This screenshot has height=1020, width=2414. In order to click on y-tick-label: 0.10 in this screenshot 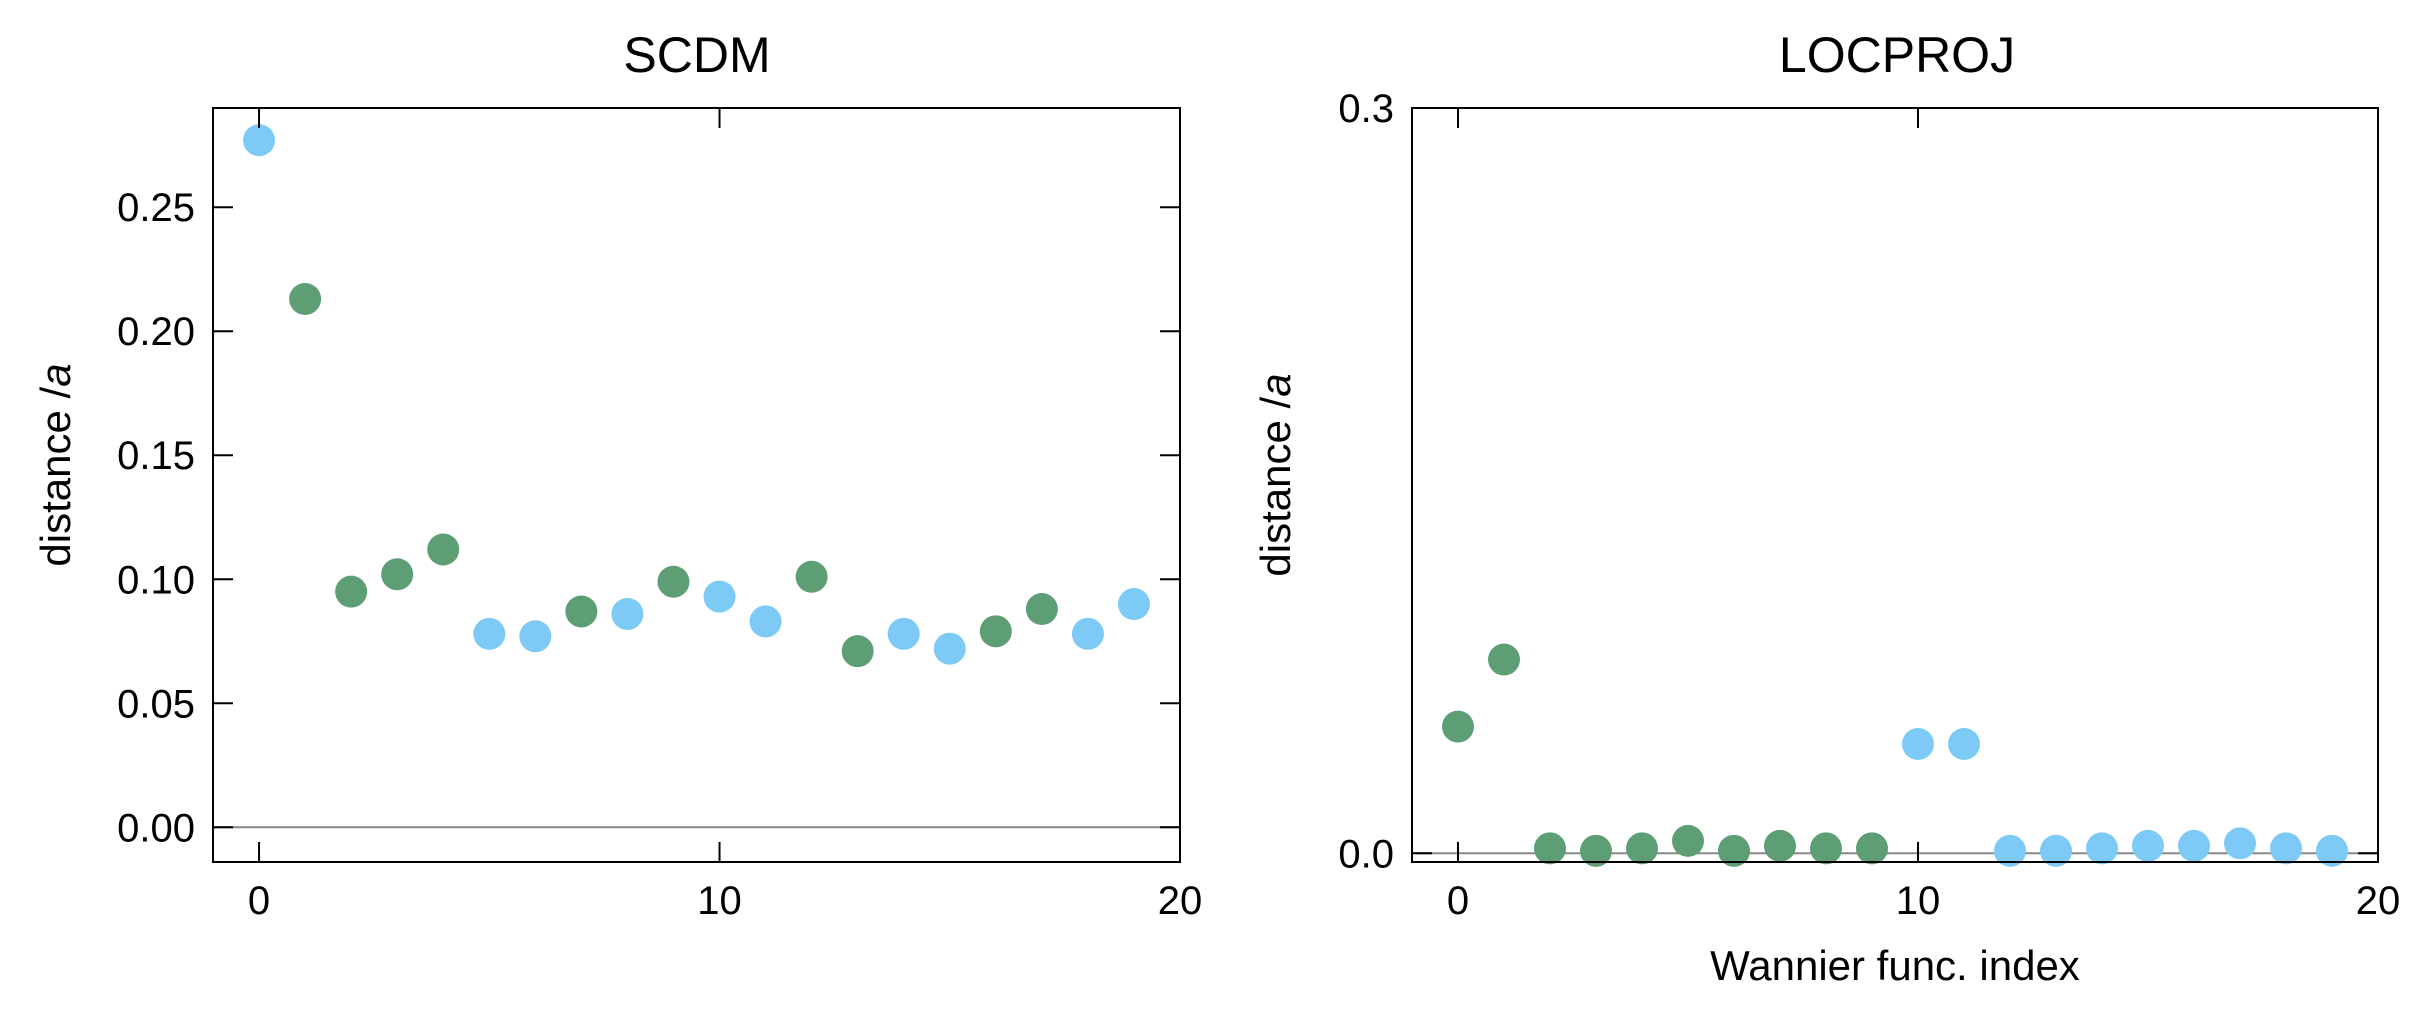, I will do `click(156, 580)`.